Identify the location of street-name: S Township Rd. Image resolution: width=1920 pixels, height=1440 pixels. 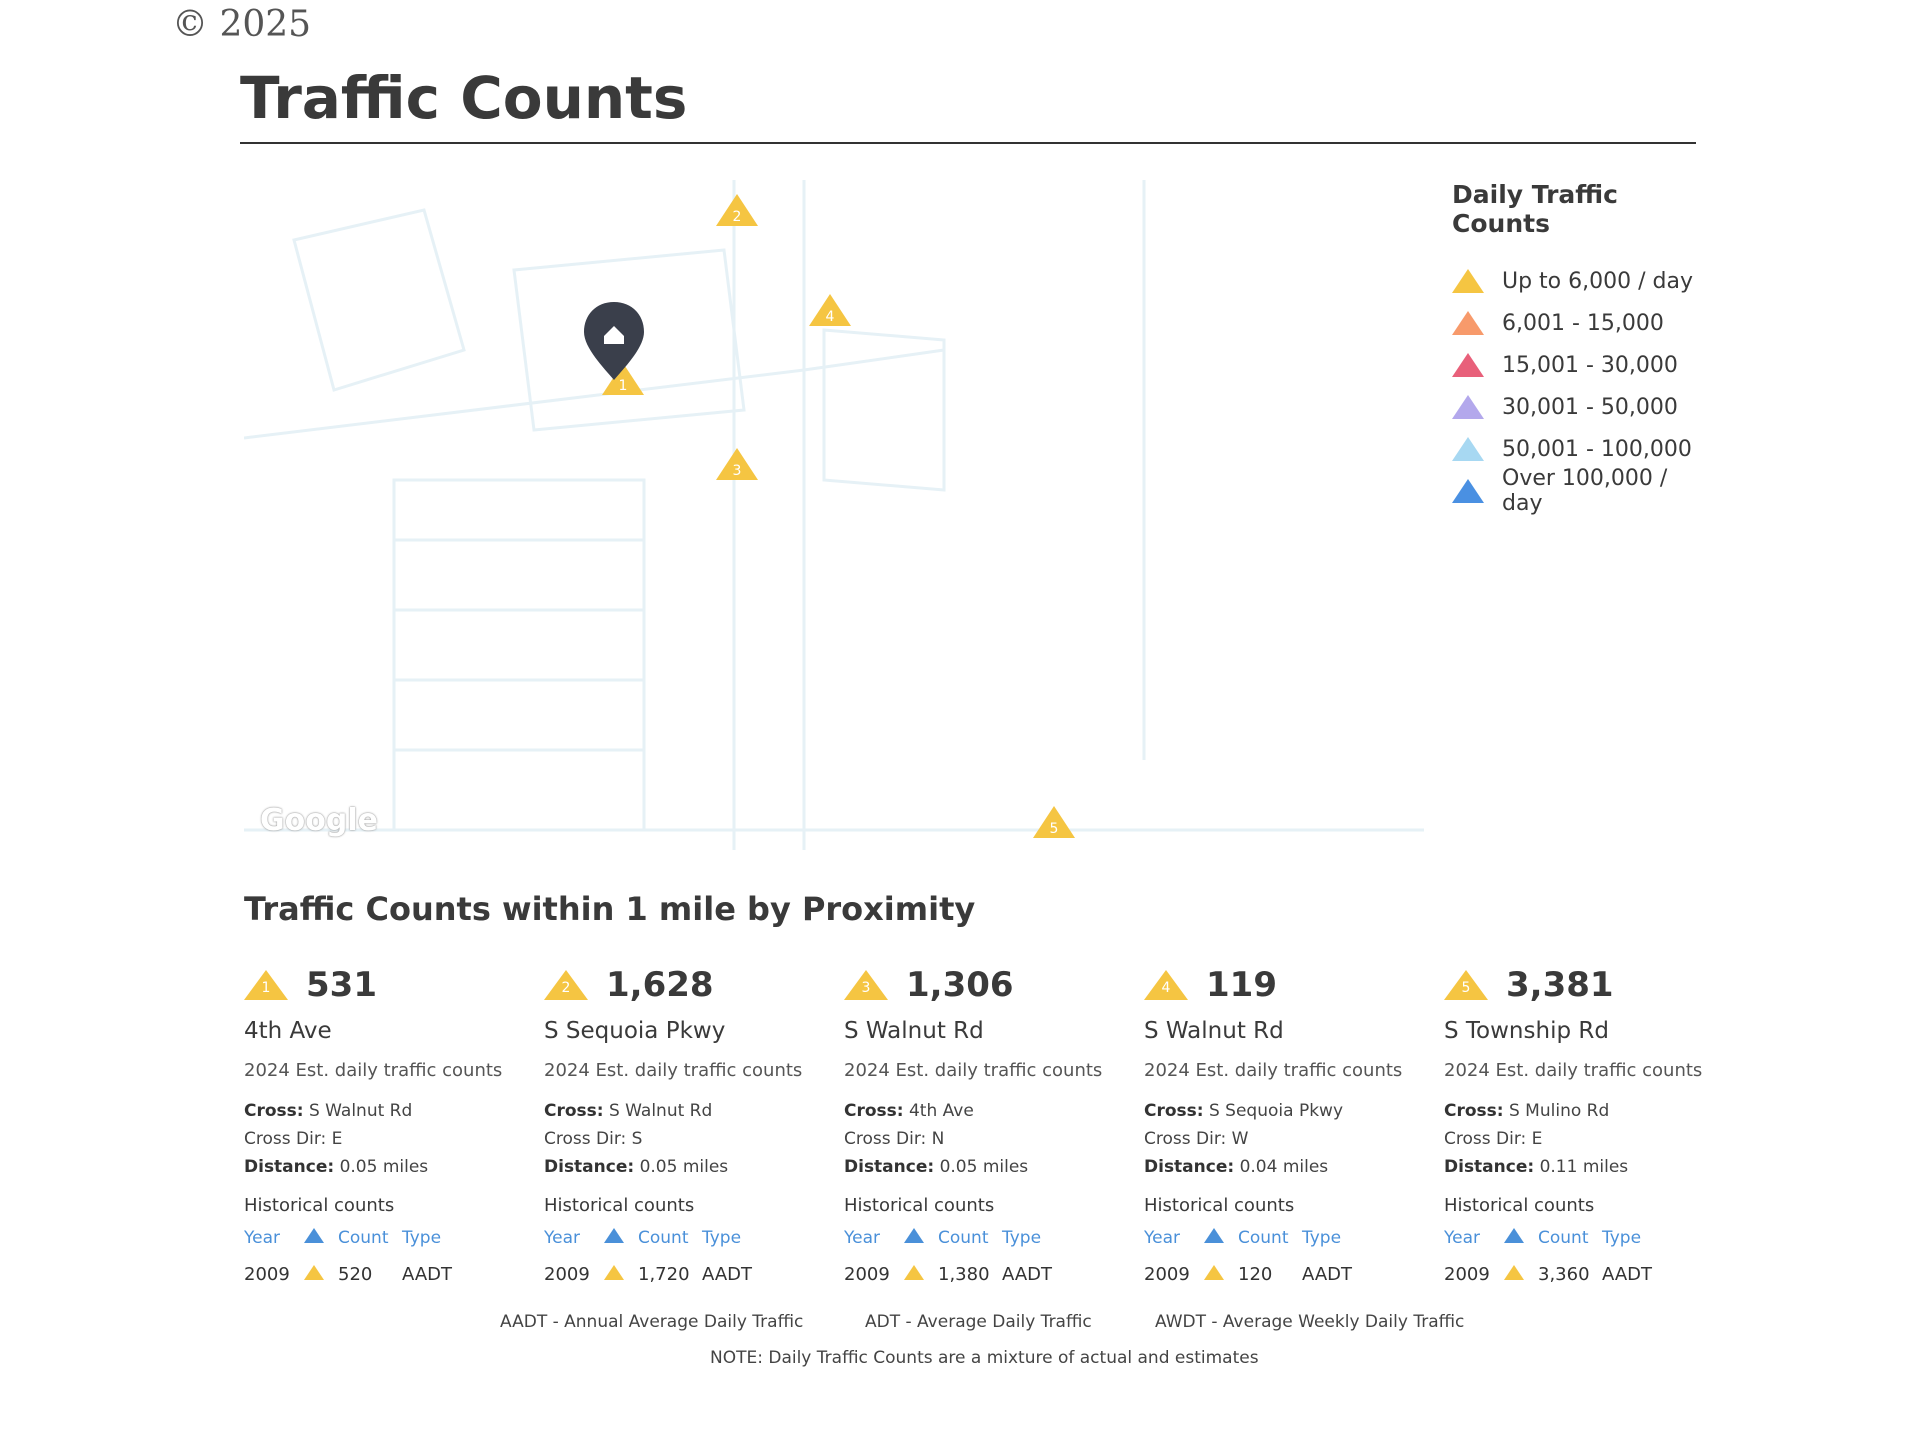
(1526, 1031).